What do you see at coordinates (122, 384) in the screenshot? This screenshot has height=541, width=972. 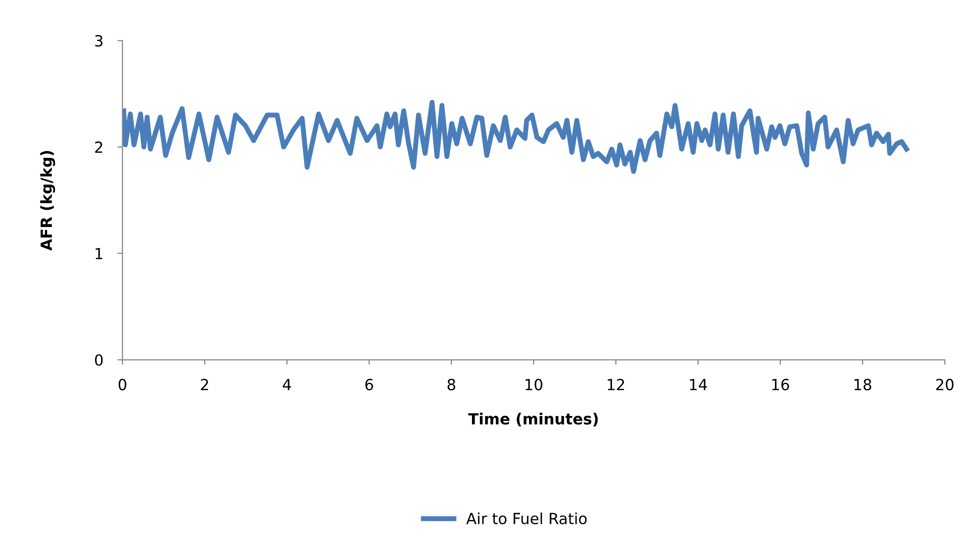 I see `x-tick-label: 0` at bounding box center [122, 384].